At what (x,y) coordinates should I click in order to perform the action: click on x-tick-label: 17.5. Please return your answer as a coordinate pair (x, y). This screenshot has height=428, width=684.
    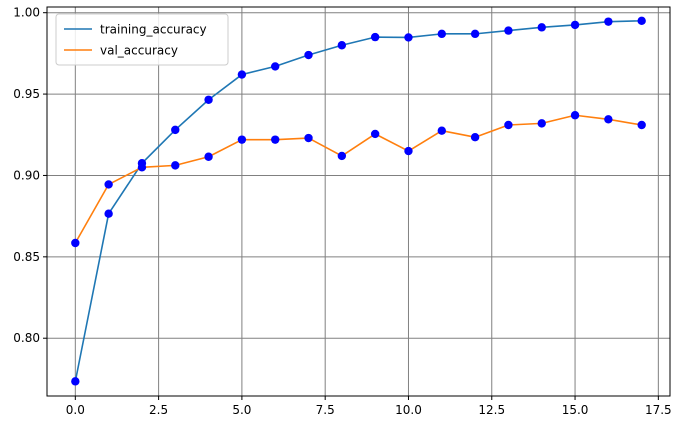
    Looking at the image, I should click on (658, 410).